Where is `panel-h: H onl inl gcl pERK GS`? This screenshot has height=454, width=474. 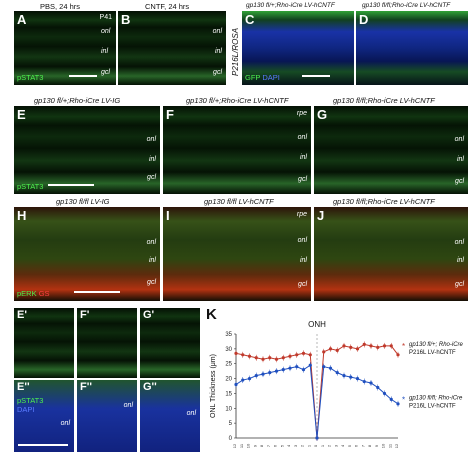 panel-h: H onl inl gcl pERK GS is located at coordinates (87, 254).